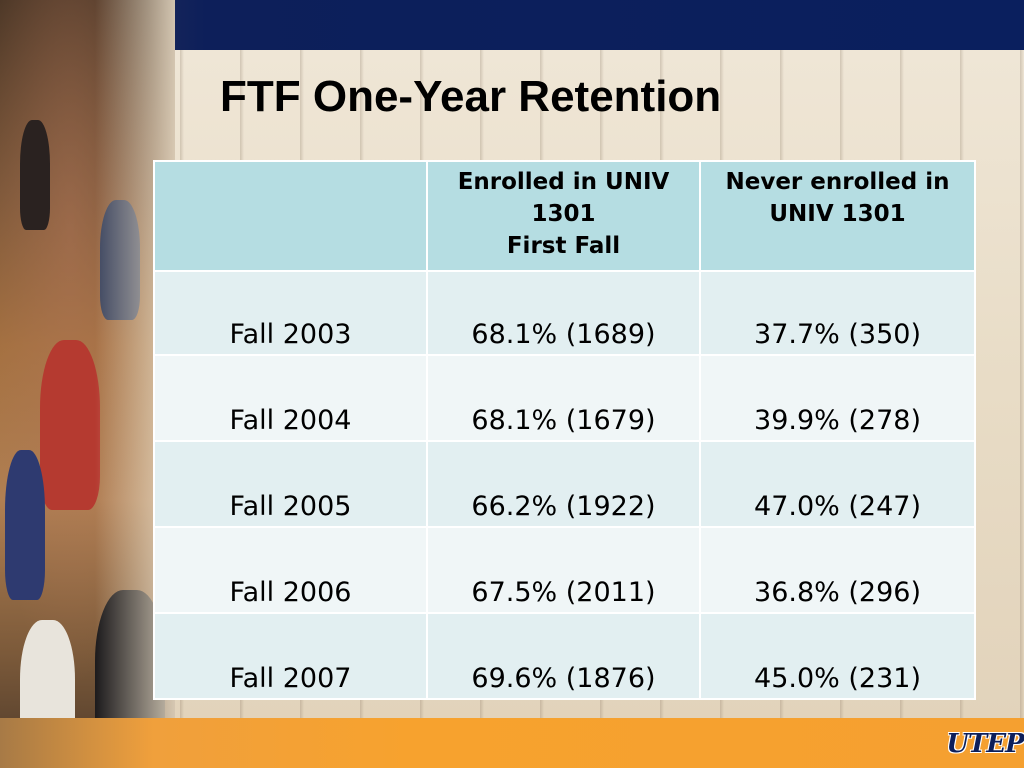  What do you see at coordinates (471, 96) in the screenshot?
I see `slide-title: FTF One-Year Retention` at bounding box center [471, 96].